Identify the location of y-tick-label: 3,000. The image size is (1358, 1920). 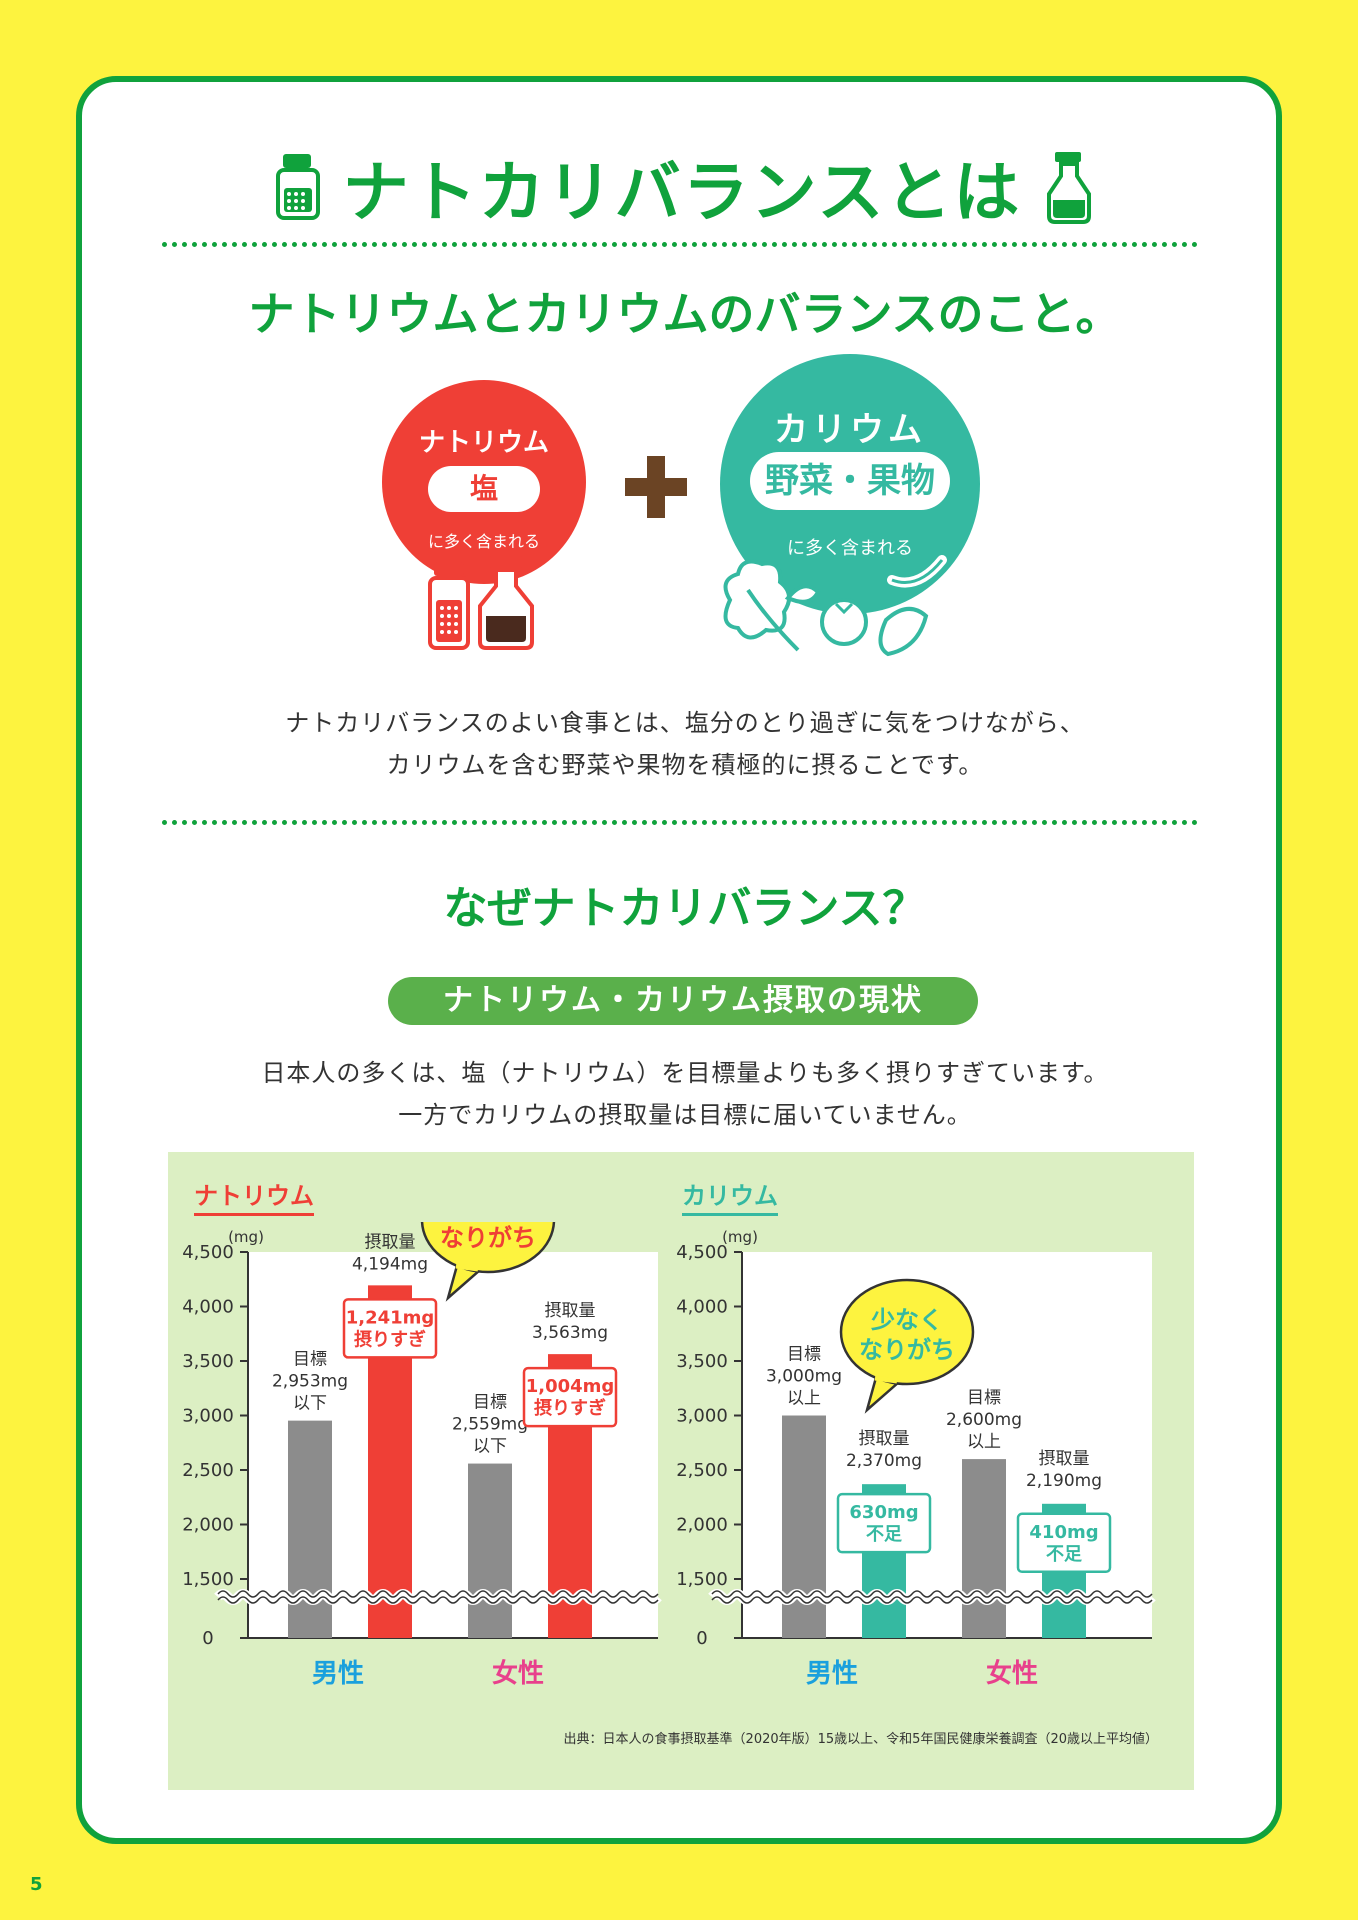
(208, 1416).